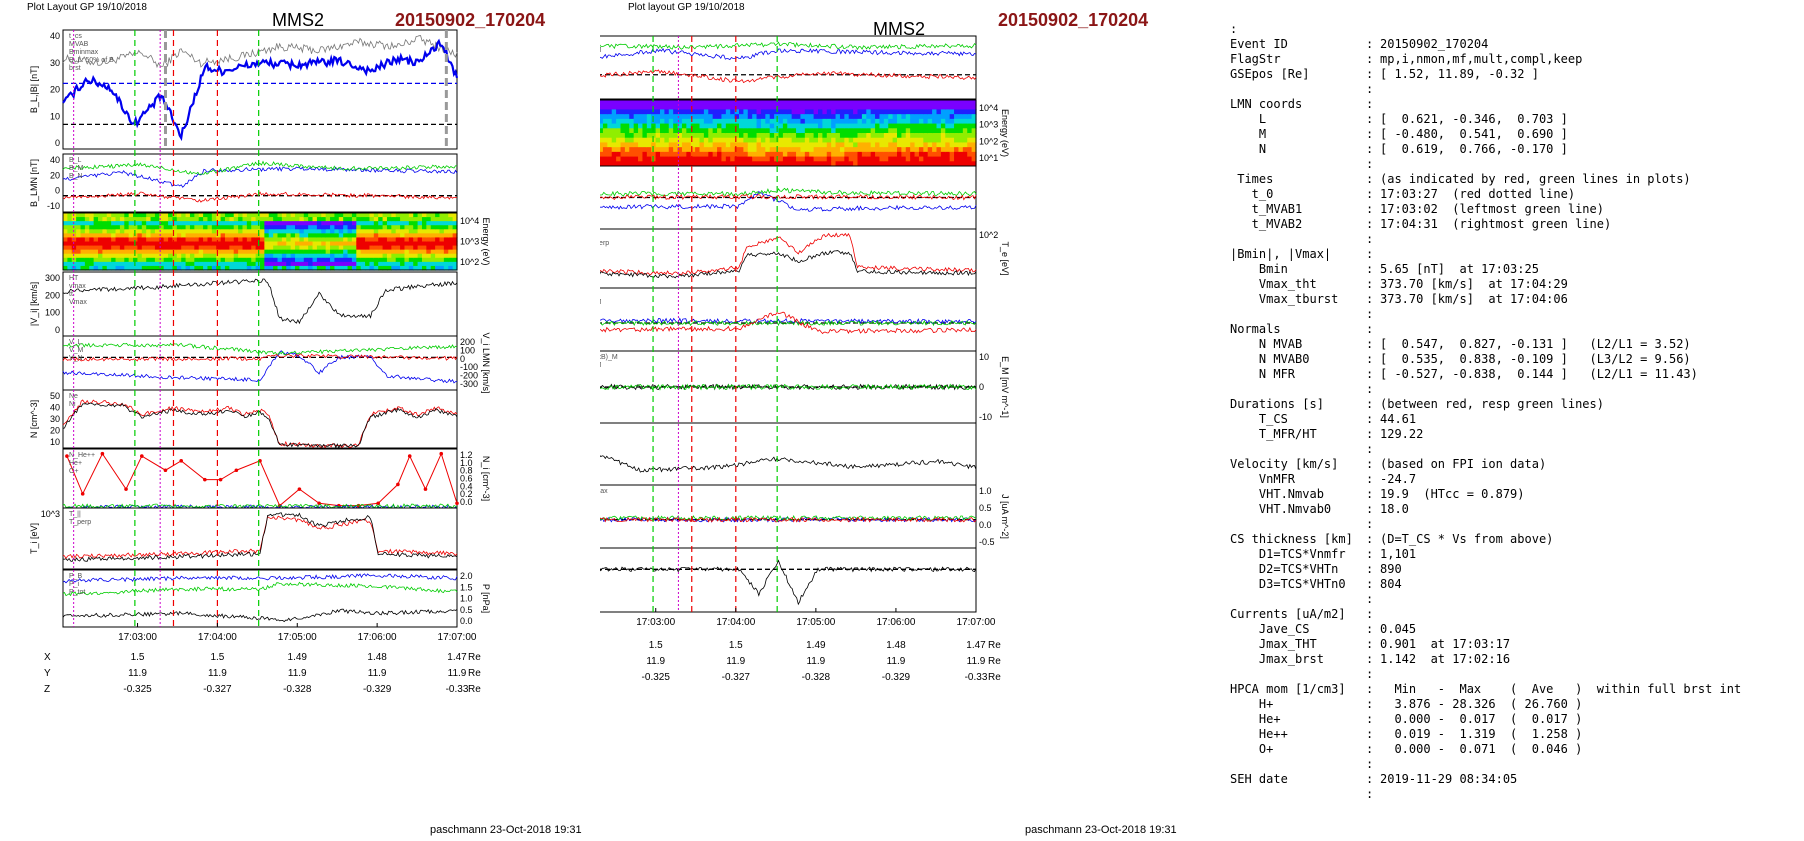 The width and height of the screenshot is (1804, 841). Describe the element at coordinates (736, 677) in the screenshot. I see `position-value: -0.327` at that location.